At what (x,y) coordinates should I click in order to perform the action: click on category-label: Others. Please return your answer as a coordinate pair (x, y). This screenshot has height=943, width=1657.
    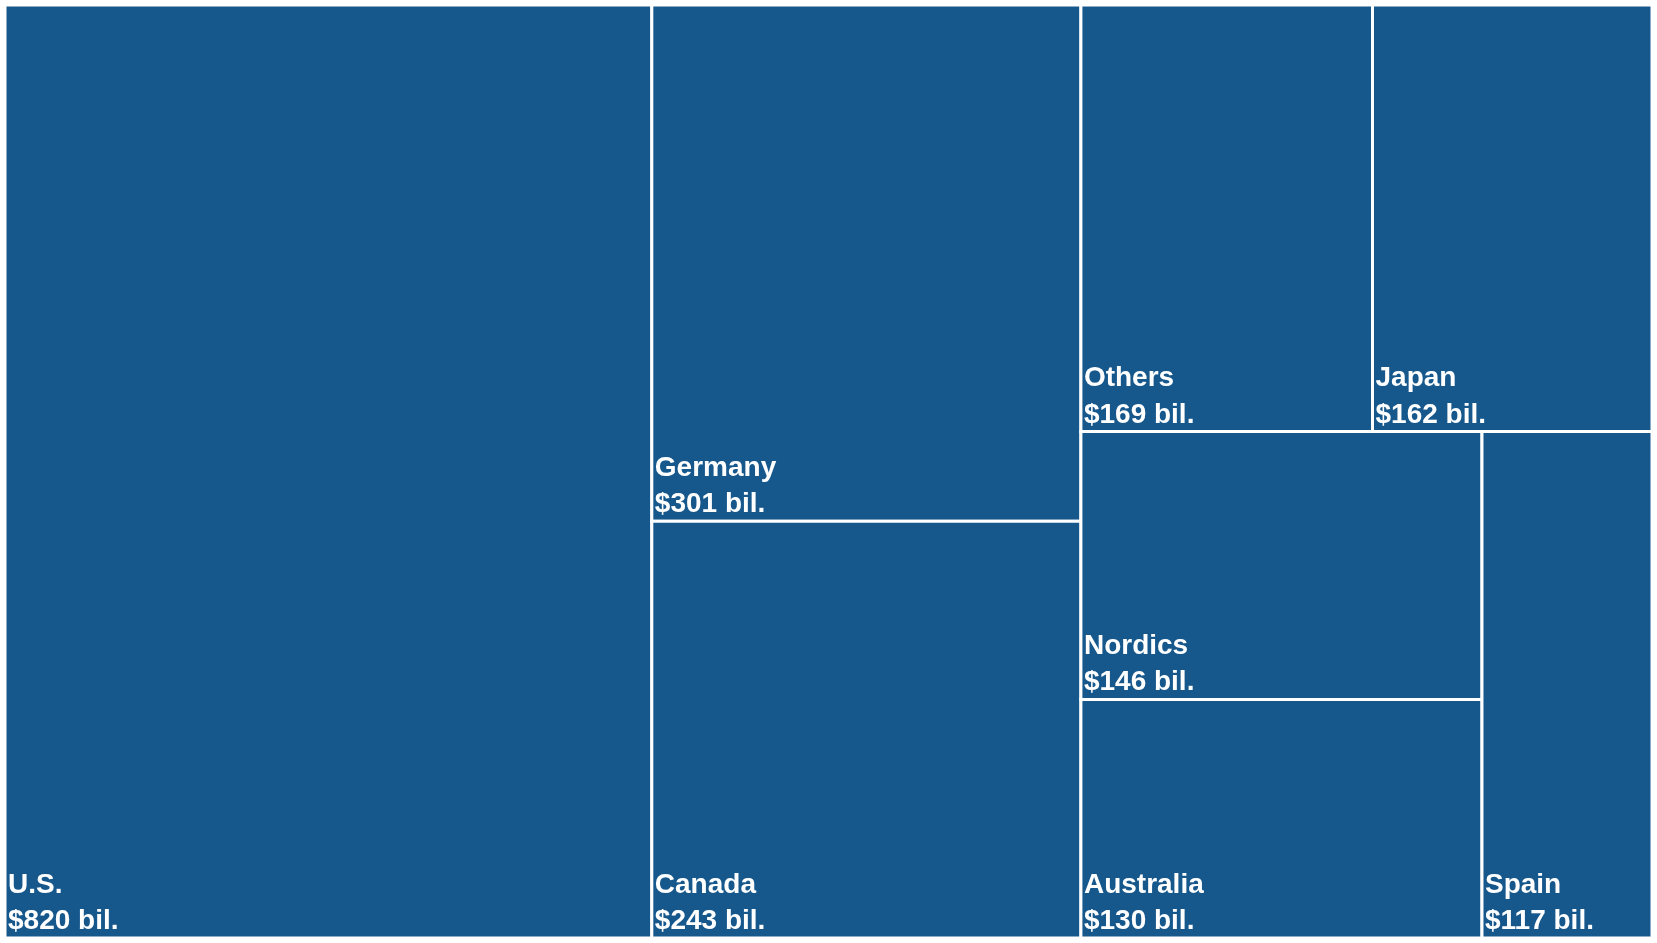
    Looking at the image, I should click on (1129, 377).